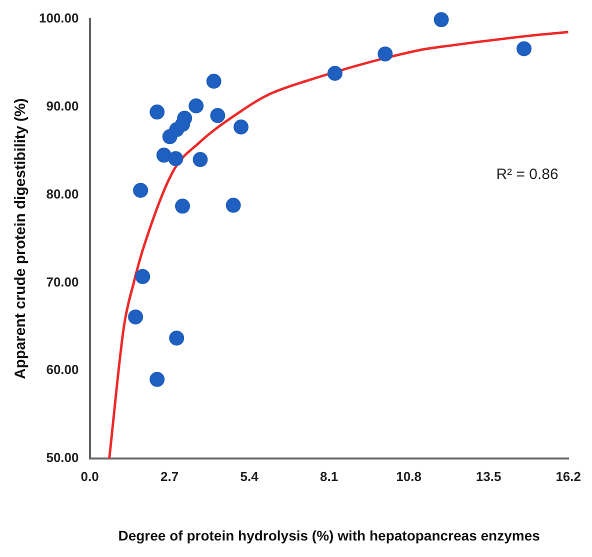 This screenshot has width=592, height=557. Describe the element at coordinates (89, 476) in the screenshot. I see `x-tick-label: 0.0` at that location.